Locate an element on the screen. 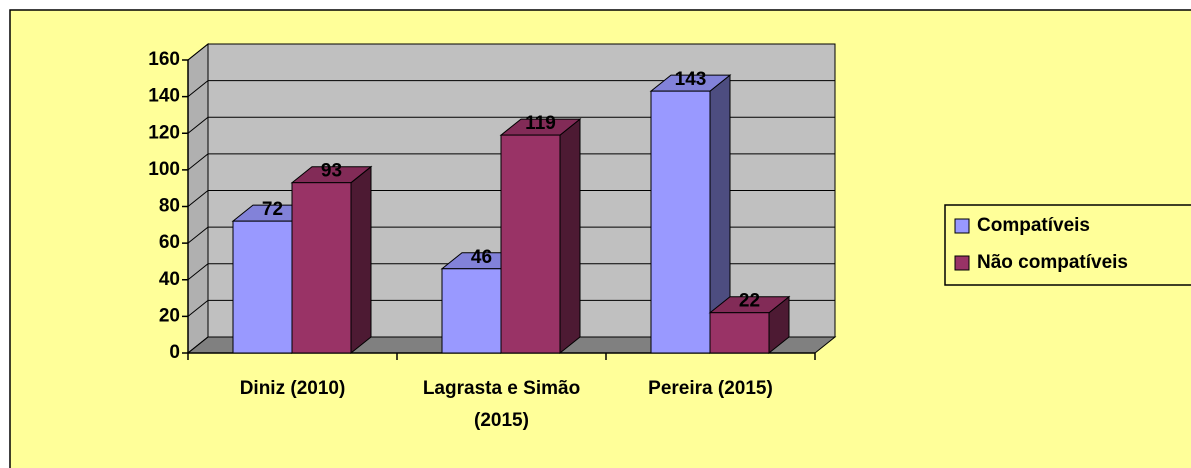  legend is located at coordinates (1067, 245).